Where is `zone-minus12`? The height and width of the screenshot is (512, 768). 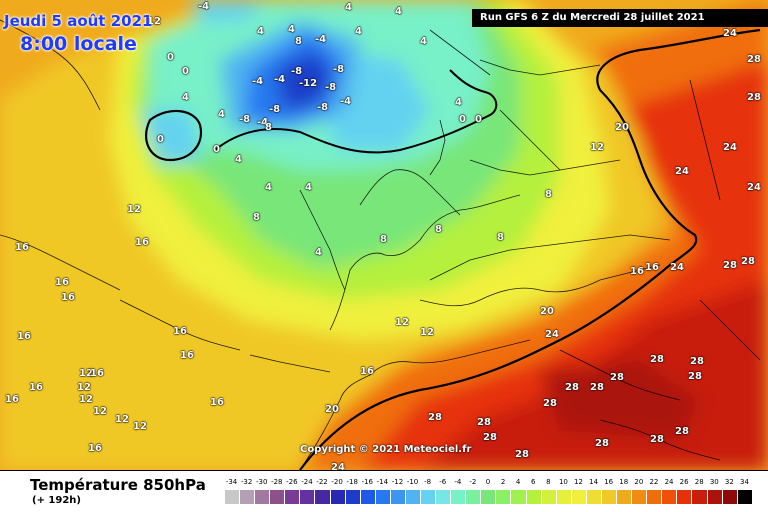
zone-minus12 is located at coordinates (305, 80).